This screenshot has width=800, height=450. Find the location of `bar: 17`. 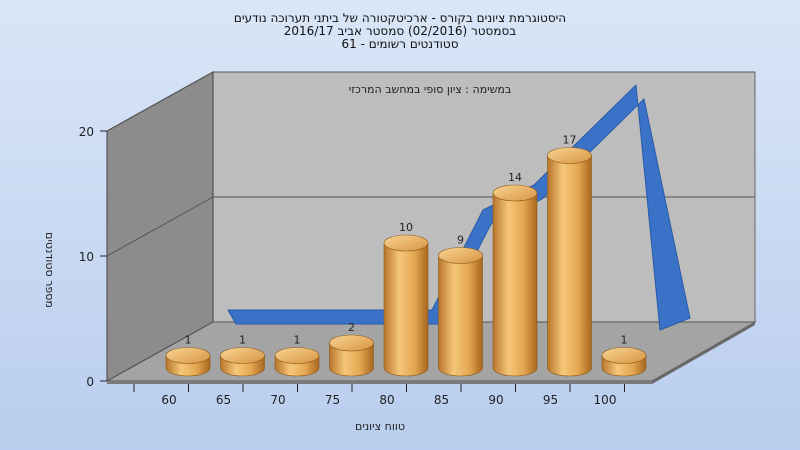

bar: 17 is located at coordinates (569, 255).